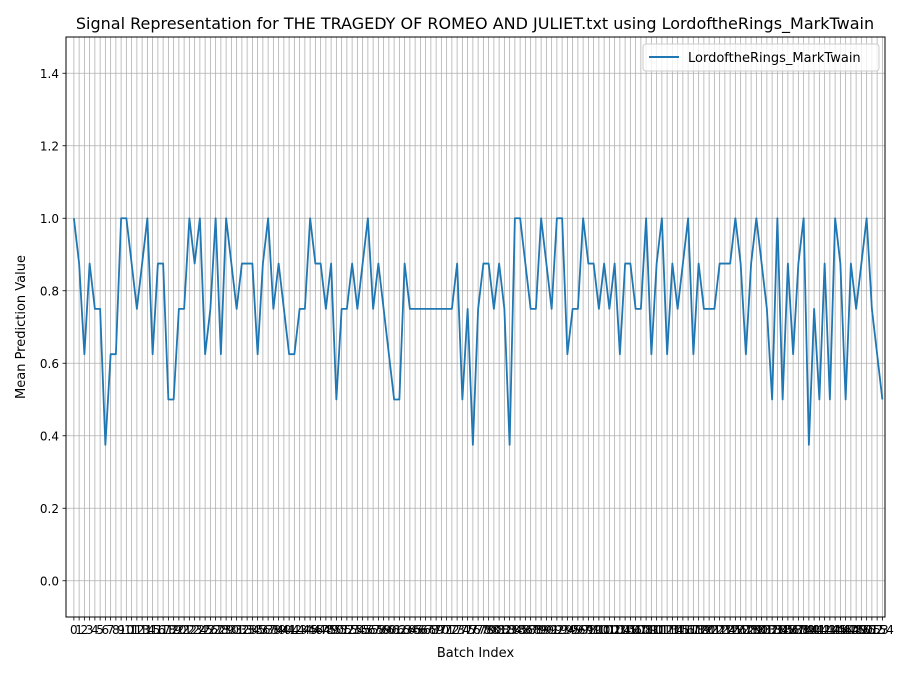  Describe the element at coordinates (136, 630) in the screenshot. I see `x-tick-label: 12` at that location.